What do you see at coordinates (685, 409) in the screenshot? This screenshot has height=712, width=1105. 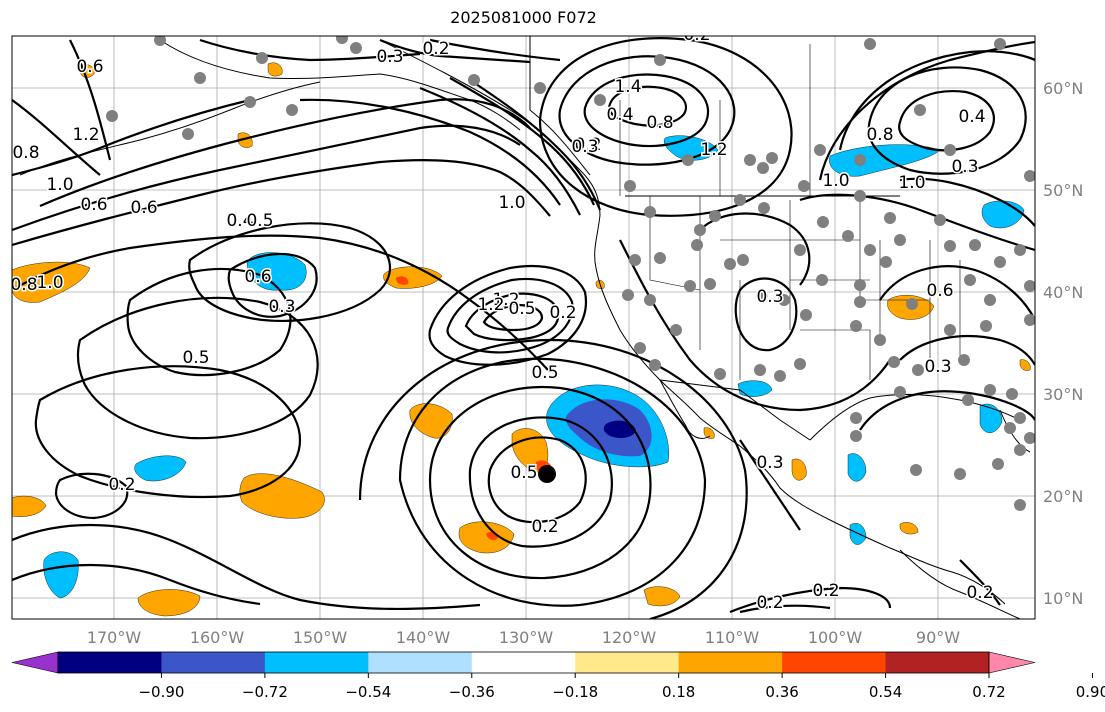 I see `baja-coastline` at bounding box center [685, 409].